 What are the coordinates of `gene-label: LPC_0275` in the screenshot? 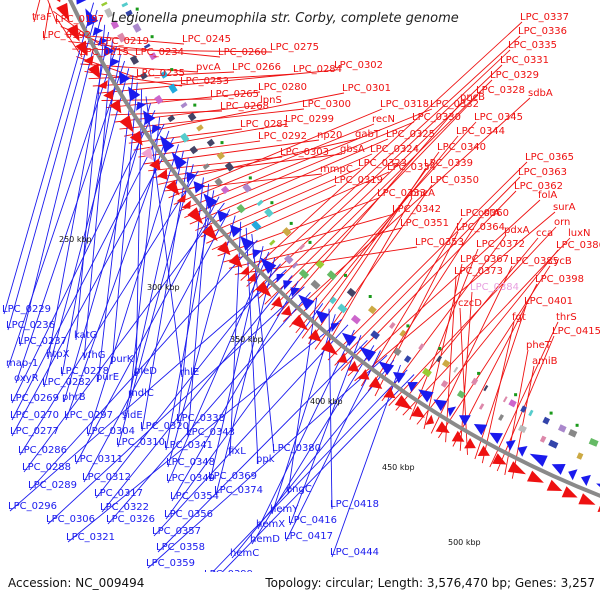 It's located at (294, 47).